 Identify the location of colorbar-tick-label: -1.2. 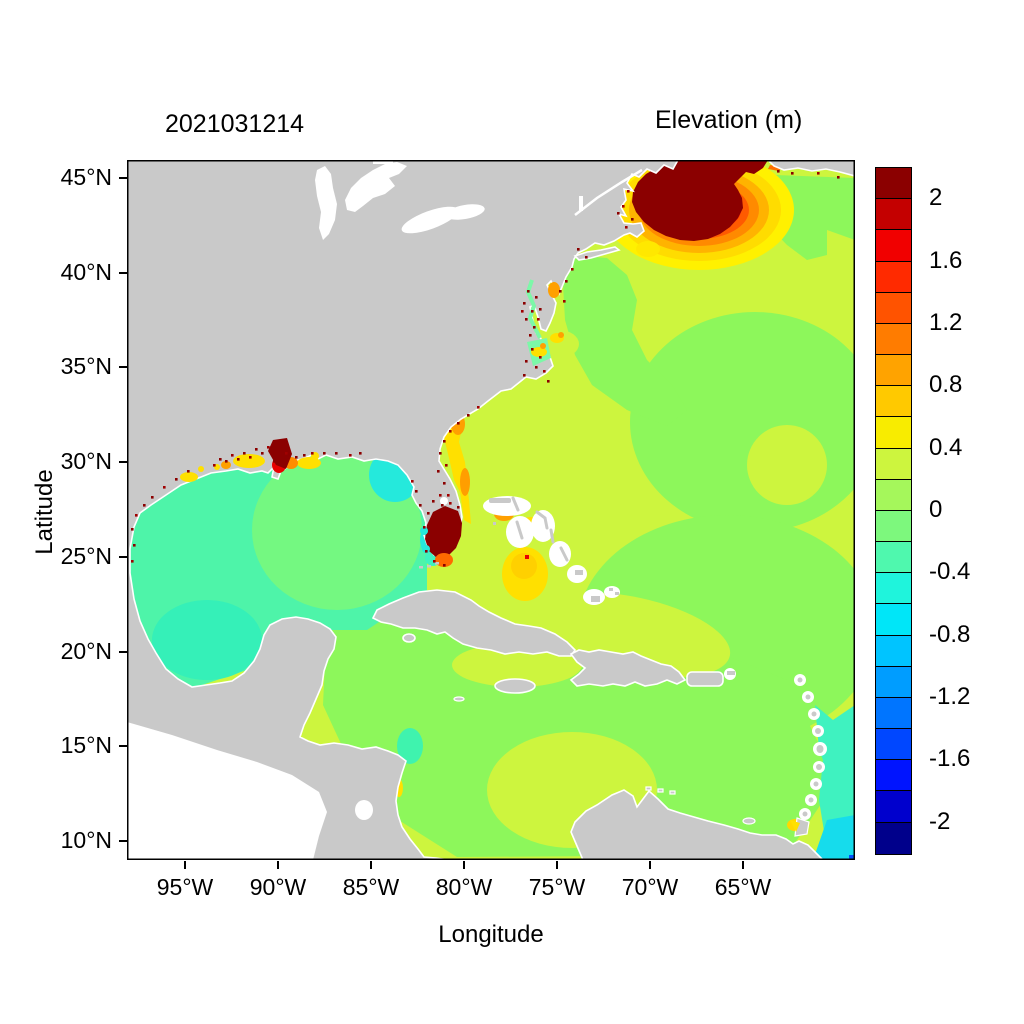
(950, 697).